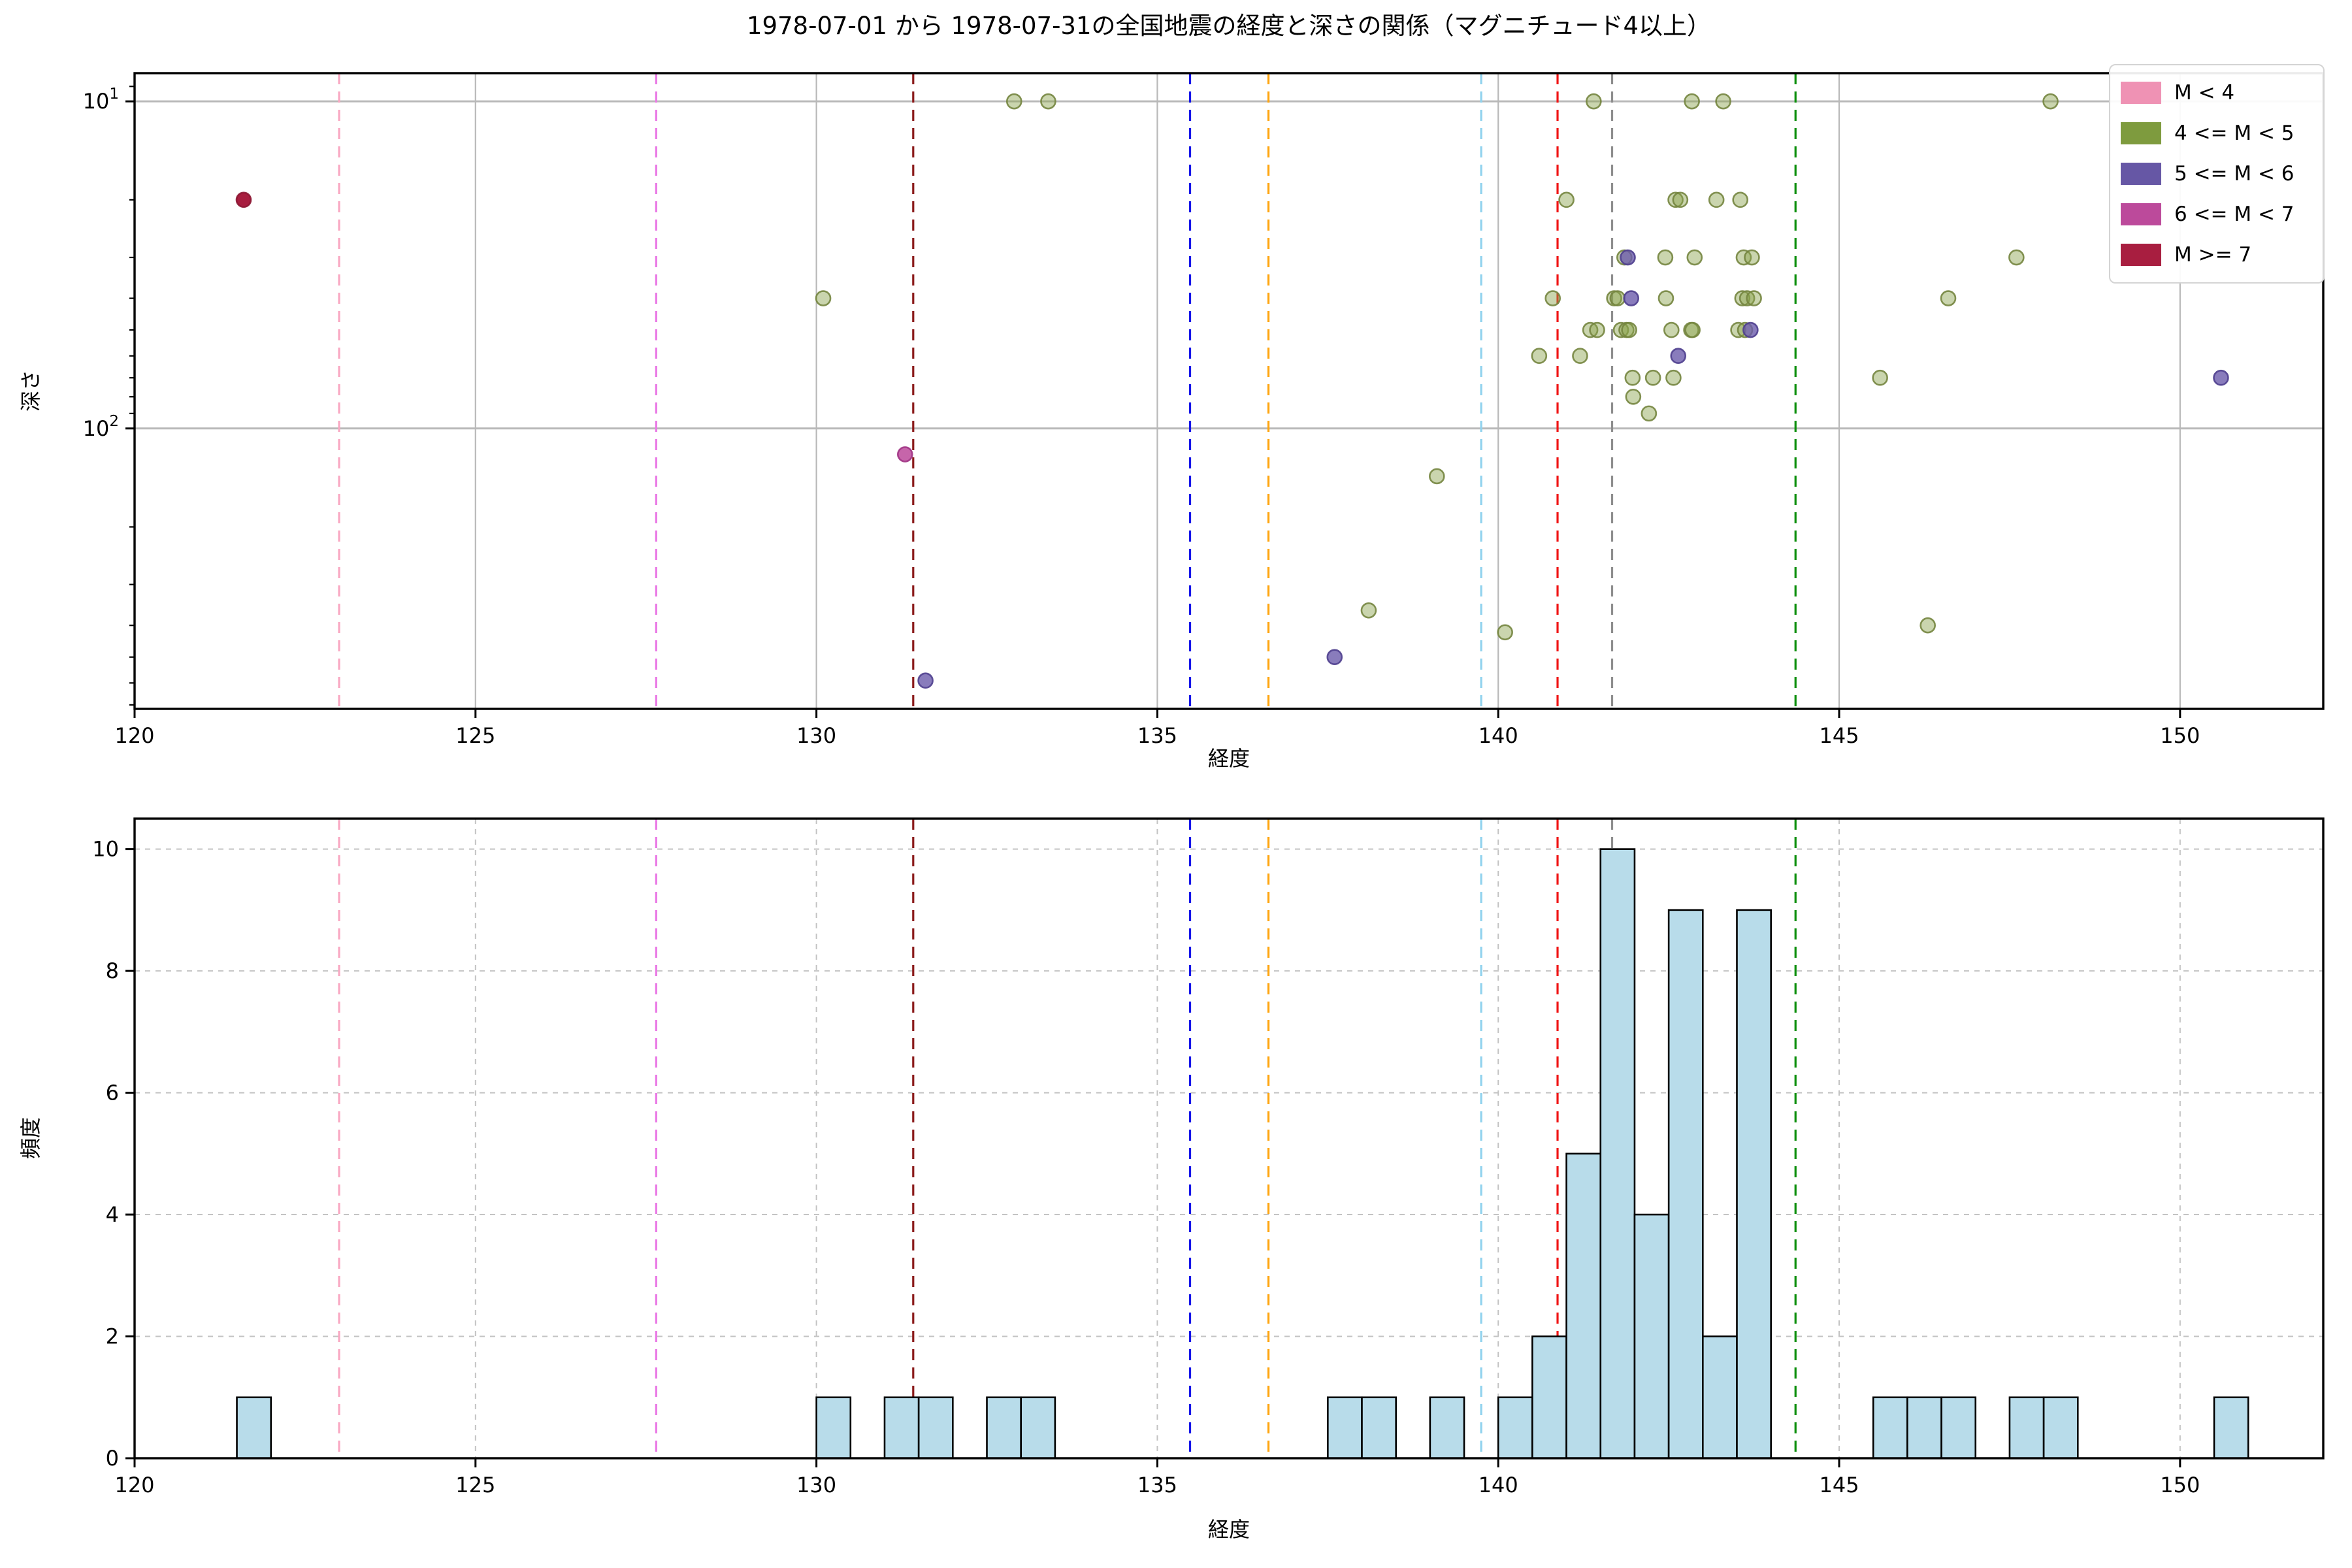  What do you see at coordinates (30, 1138) in the screenshot?
I see `bottom-y-axis-label: 頻度` at bounding box center [30, 1138].